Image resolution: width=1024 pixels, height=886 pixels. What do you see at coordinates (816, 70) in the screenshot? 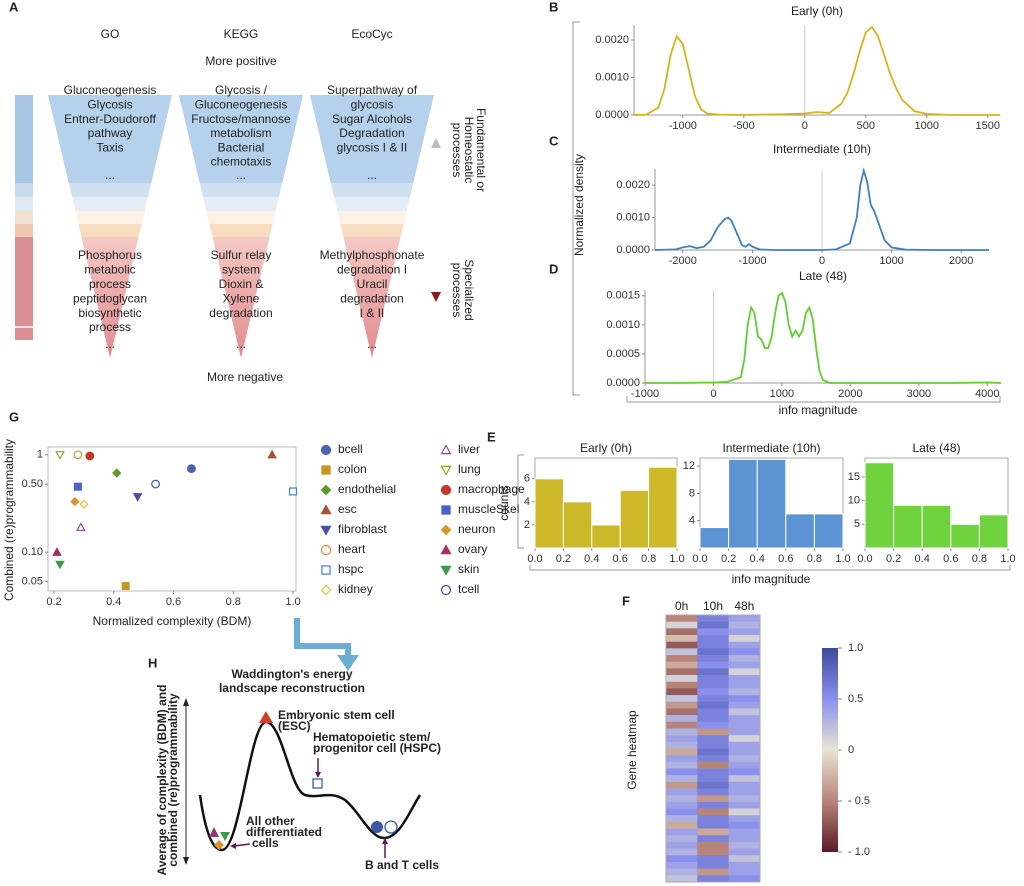
I see `density-line` at bounding box center [816, 70].